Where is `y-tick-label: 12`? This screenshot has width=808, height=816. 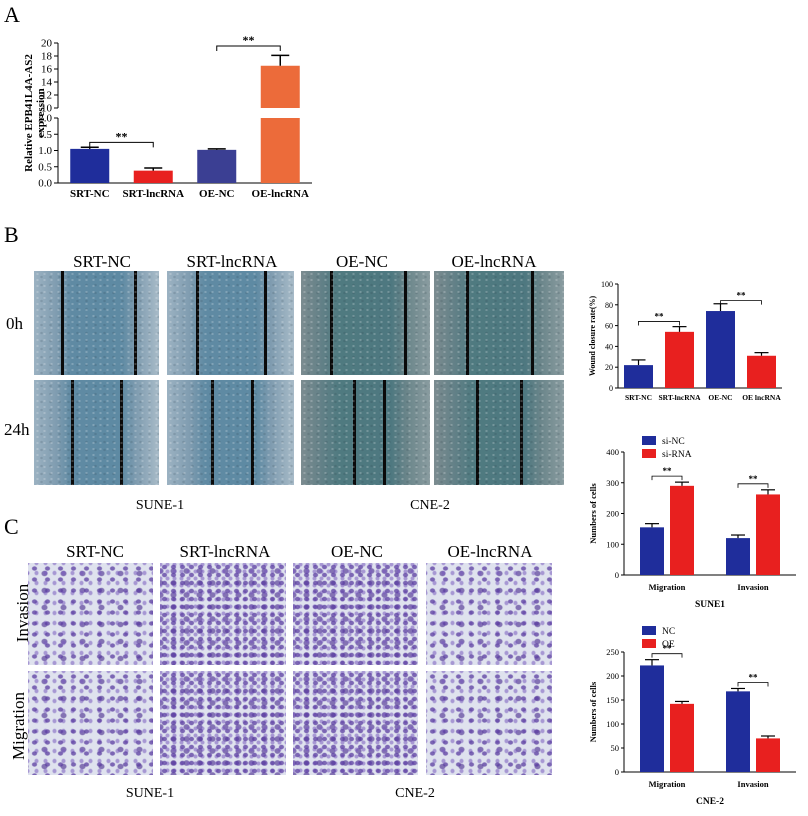
y-tick-label: 12 is located at coordinates (46, 96).